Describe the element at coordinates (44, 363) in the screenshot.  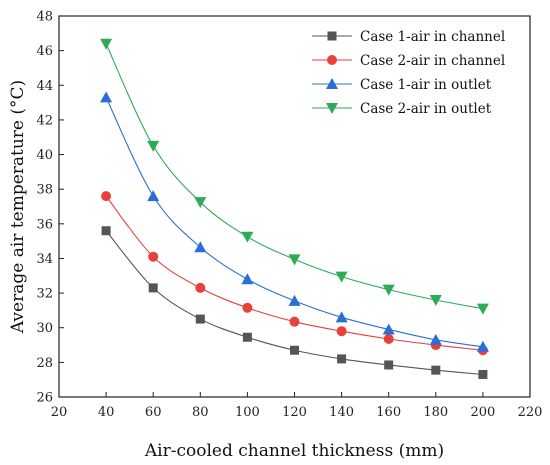
I see `y-tick-label: 28` at that location.